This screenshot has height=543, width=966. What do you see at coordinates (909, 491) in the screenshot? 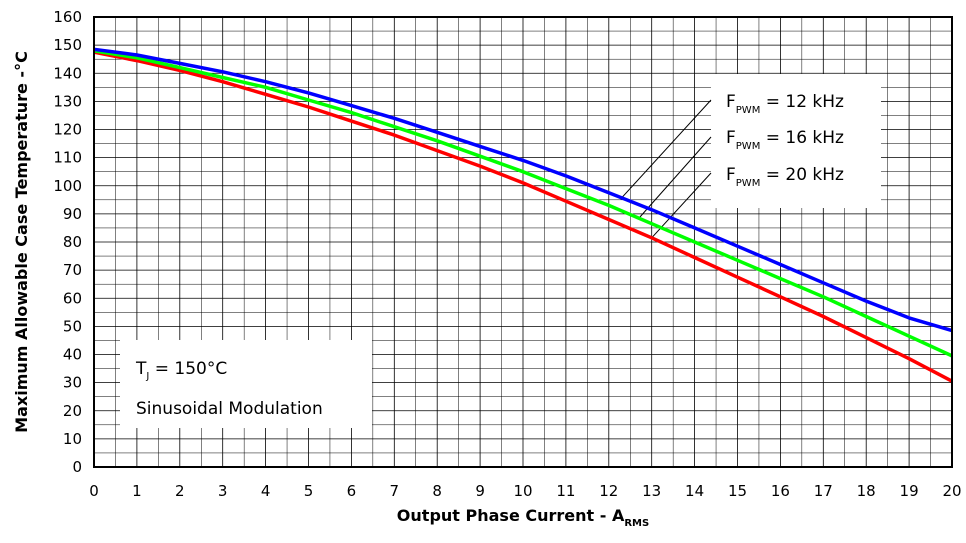
I see `x-tick-label: 19` at bounding box center [909, 491].